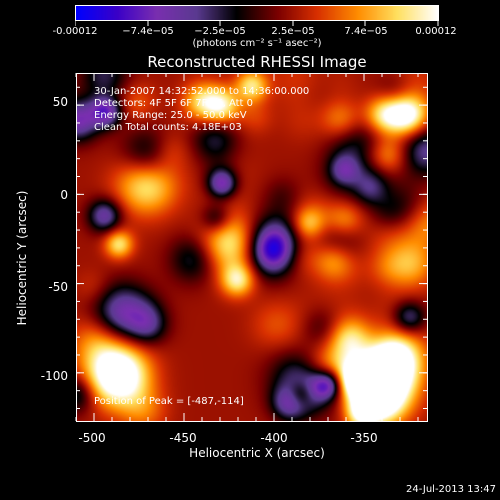 This screenshot has width=500, height=500. Describe the element at coordinates (366, 31) in the screenshot. I see `colorbar-label-5: 7.4e−05` at that location.